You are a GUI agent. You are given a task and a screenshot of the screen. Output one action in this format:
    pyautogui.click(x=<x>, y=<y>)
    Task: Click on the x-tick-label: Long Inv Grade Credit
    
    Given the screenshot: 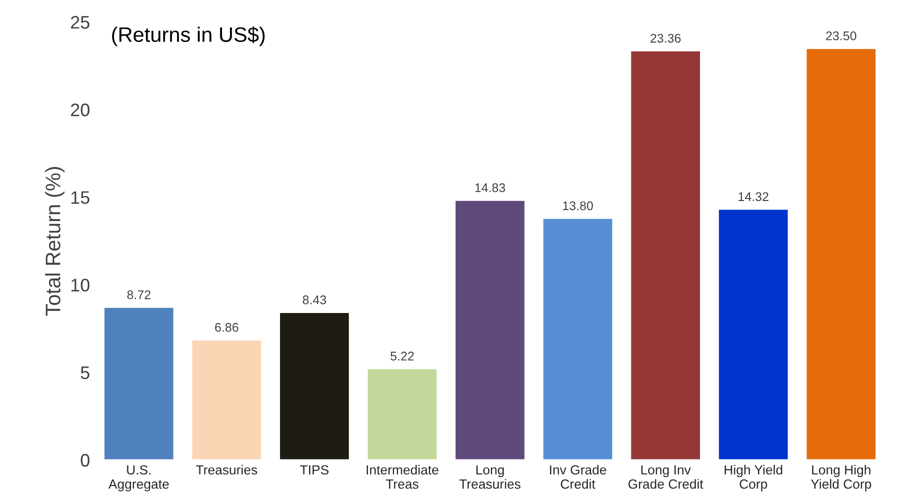 What is the action you would take?
    pyautogui.click(x=666, y=477)
    